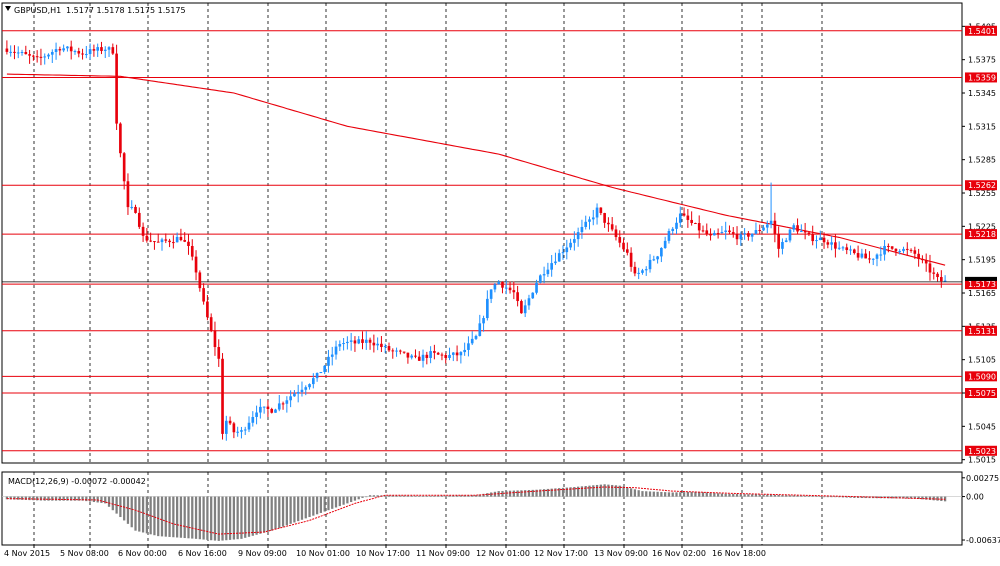 Image resolution: width=1000 pixels, height=566 pixels. I want to click on y-tick-label: 1.5315, so click(982, 126).